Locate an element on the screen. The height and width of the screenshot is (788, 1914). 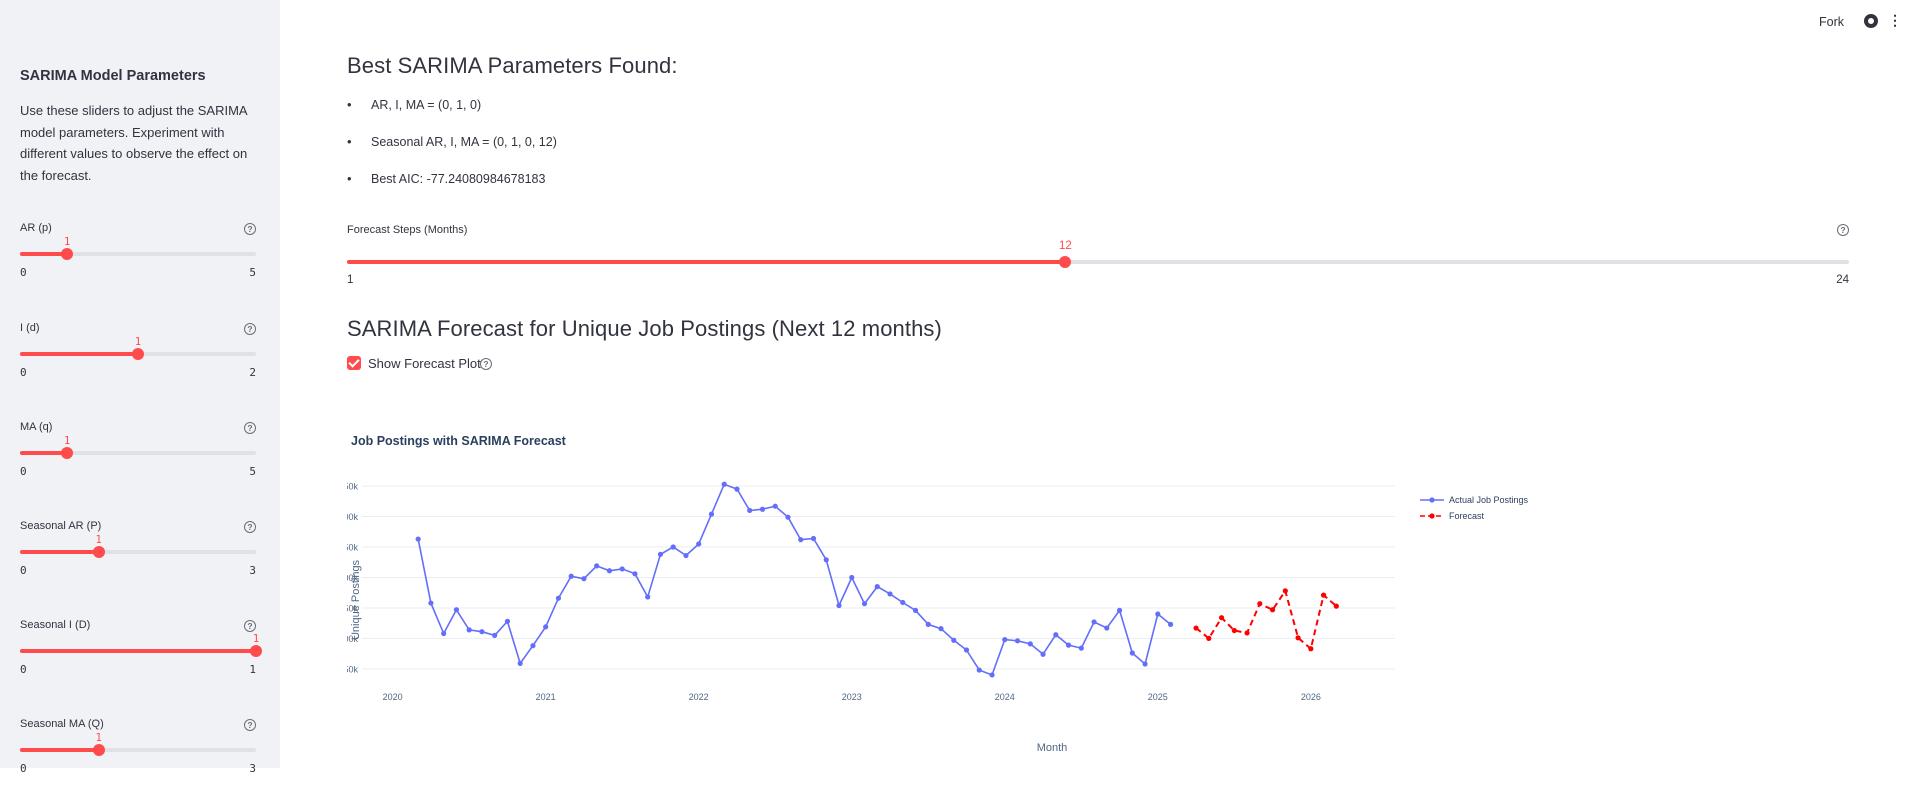
y-tick-label: 550k is located at coordinates (352, 487).